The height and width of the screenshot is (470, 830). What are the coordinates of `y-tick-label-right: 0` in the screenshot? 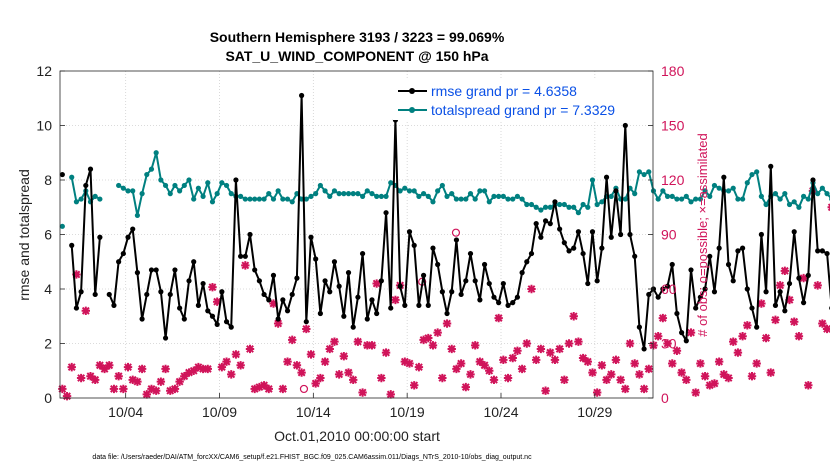 It's located at (665, 398).